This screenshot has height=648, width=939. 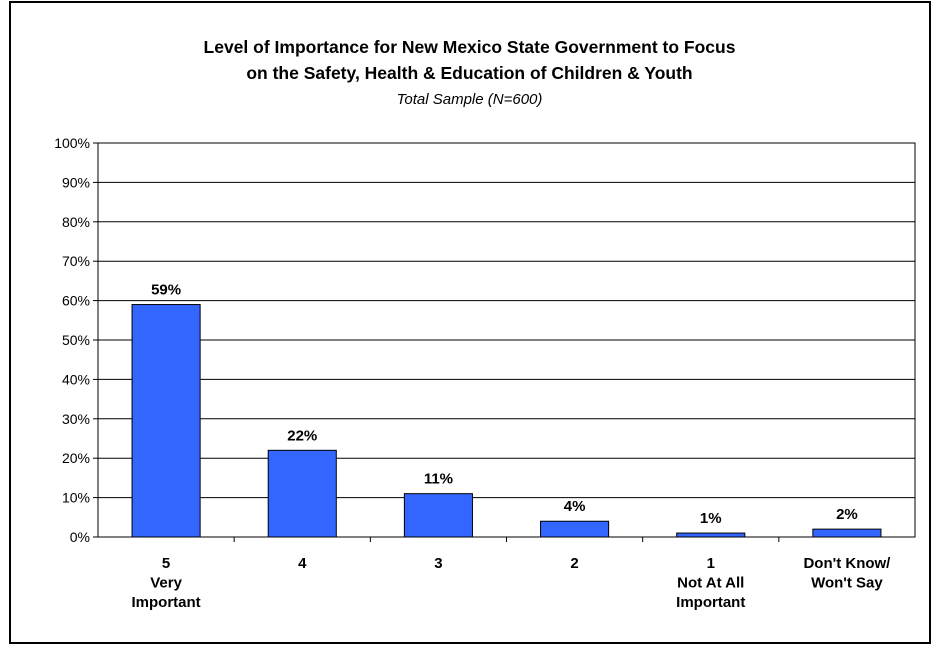 I want to click on y-tick-label: 60%, so click(x=76, y=301).